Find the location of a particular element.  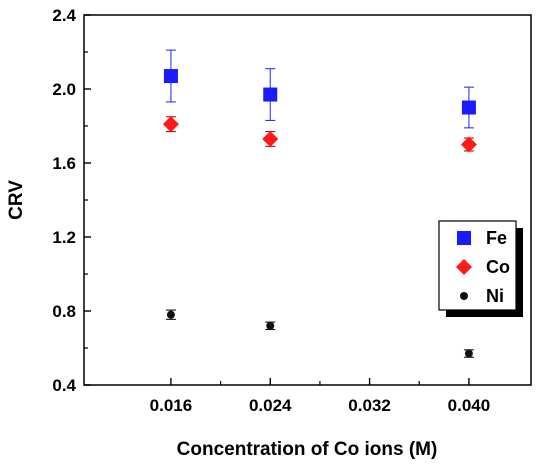

legend-box is located at coordinates (477, 265).